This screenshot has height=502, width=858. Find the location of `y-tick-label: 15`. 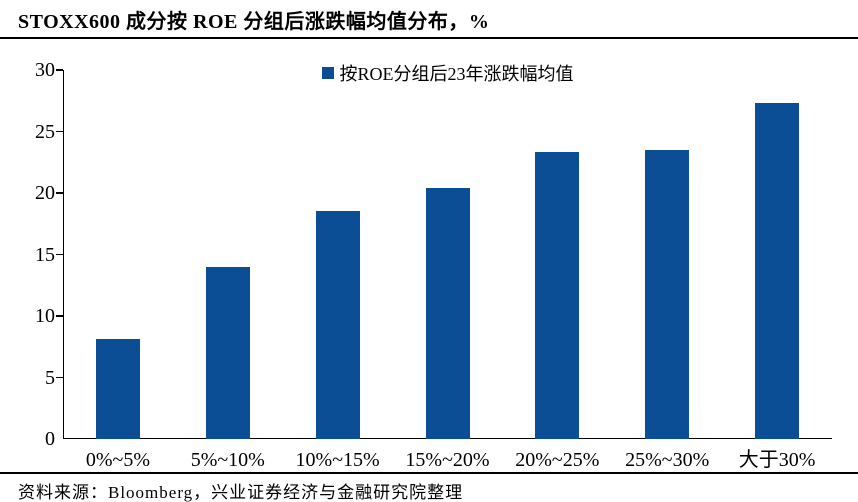

y-tick-label: 15 is located at coordinates (45, 254).